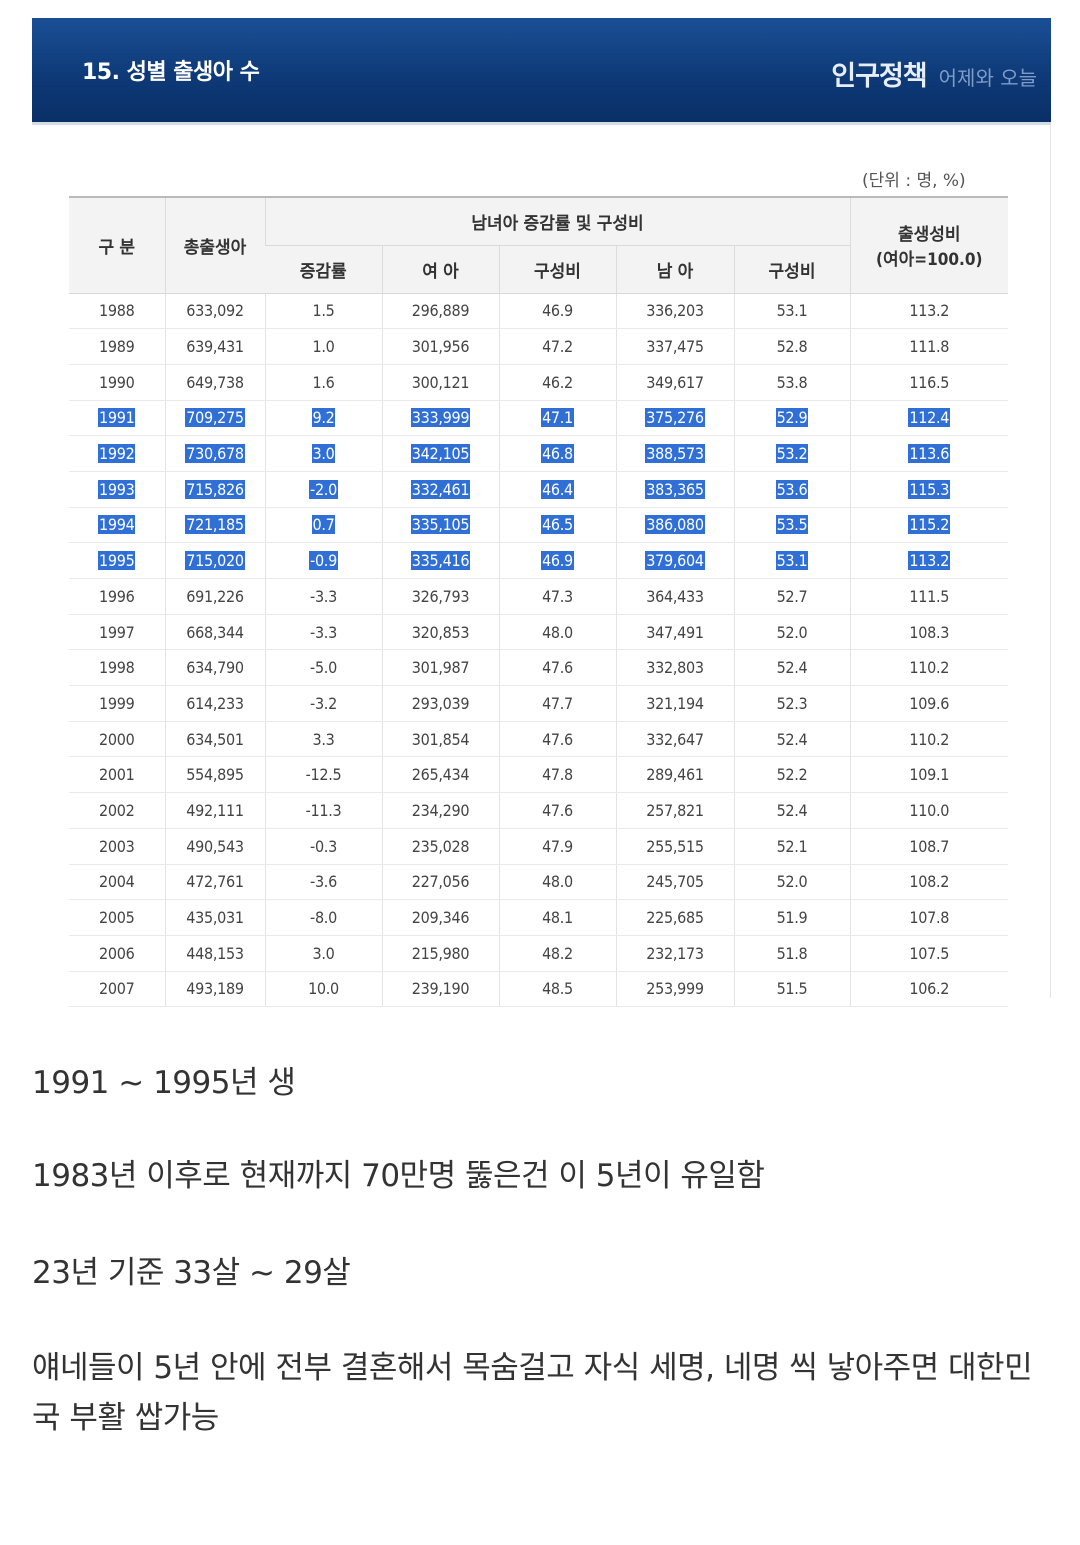  I want to click on cell-female-ratio: 46.4, so click(557, 489).